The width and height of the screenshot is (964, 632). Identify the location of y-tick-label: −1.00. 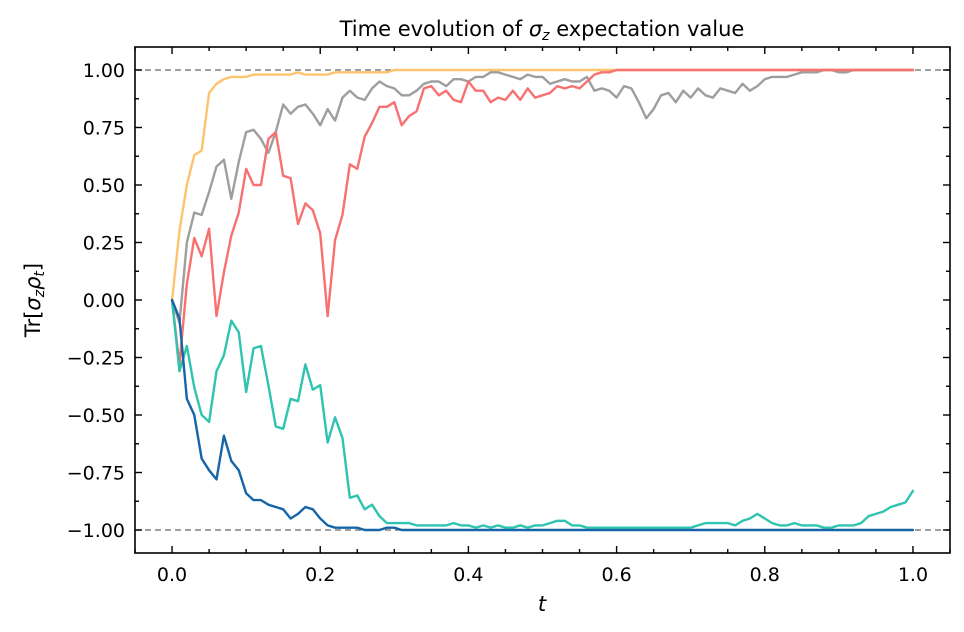
(96, 531).